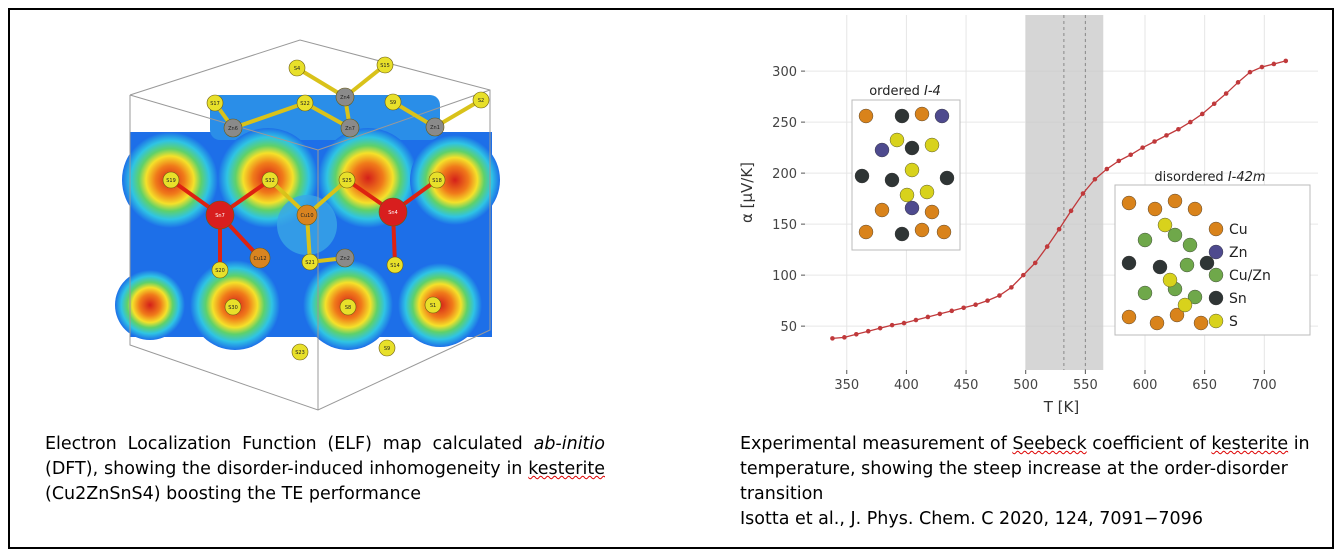 Image resolution: width=1344 pixels, height=559 pixels. I want to click on atom-label: Zn1, so click(435, 128).